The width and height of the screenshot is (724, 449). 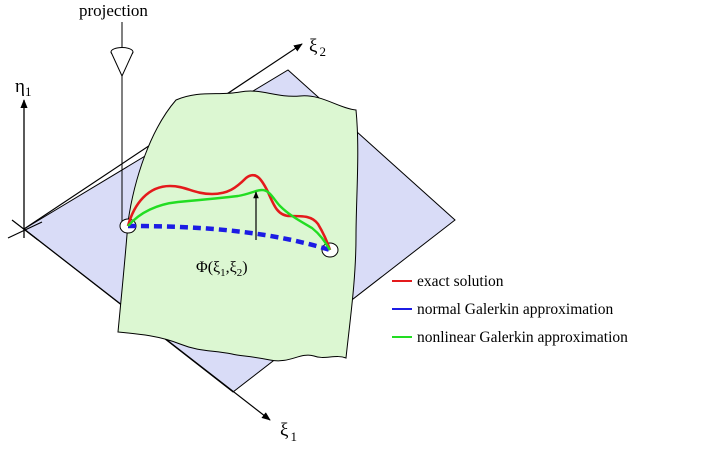 I want to click on nonlinear-galerkin-curve, so click(x=229, y=219).